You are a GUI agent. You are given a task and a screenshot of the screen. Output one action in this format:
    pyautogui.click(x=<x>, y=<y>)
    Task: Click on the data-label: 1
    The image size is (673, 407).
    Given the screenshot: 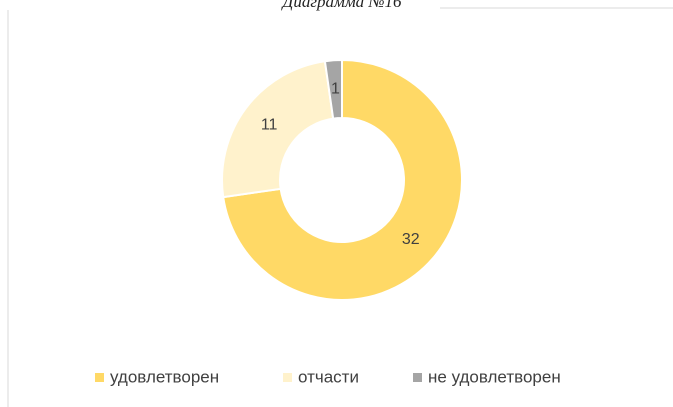 What is the action you would take?
    pyautogui.click(x=335, y=88)
    